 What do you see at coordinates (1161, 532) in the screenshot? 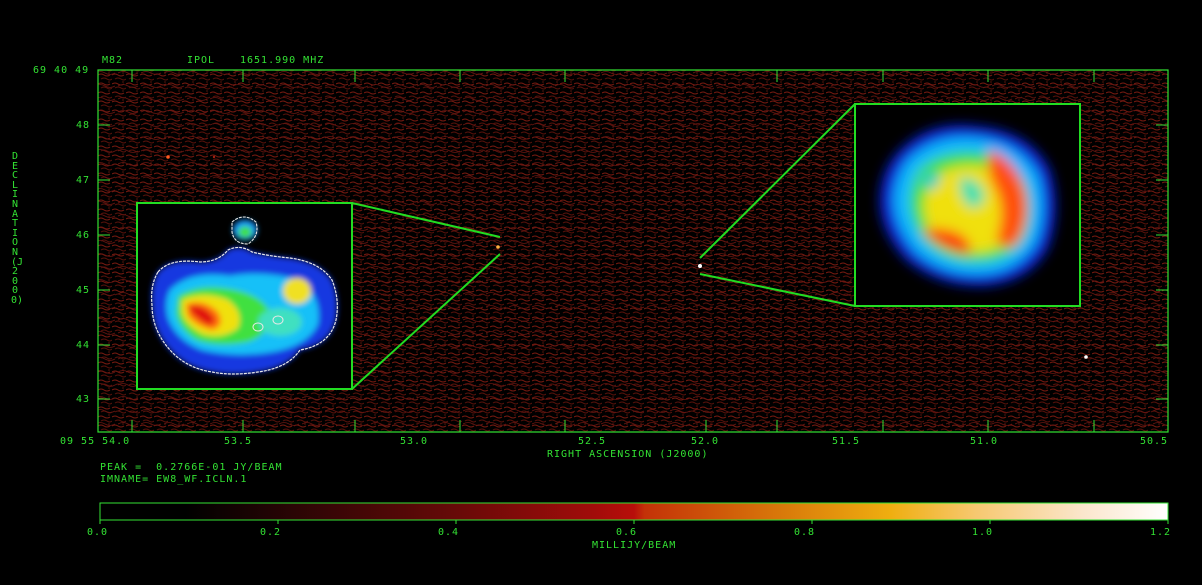
I see `colorbar-tick-label: 1.2` at bounding box center [1161, 532].